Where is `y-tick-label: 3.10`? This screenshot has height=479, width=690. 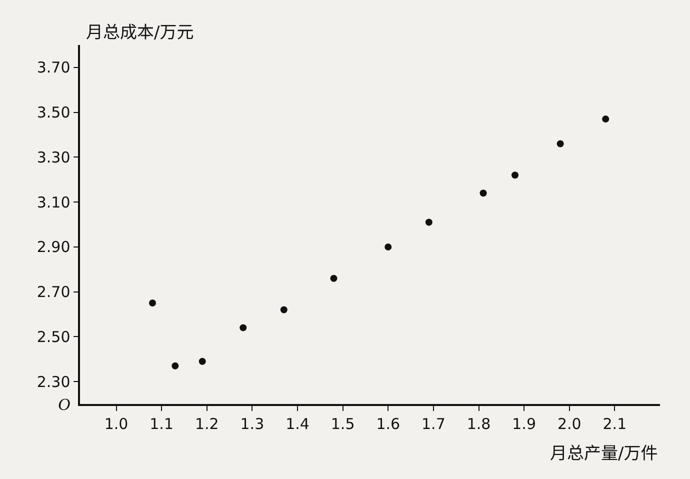
y-tick-label: 3.10 is located at coordinates (53, 202).